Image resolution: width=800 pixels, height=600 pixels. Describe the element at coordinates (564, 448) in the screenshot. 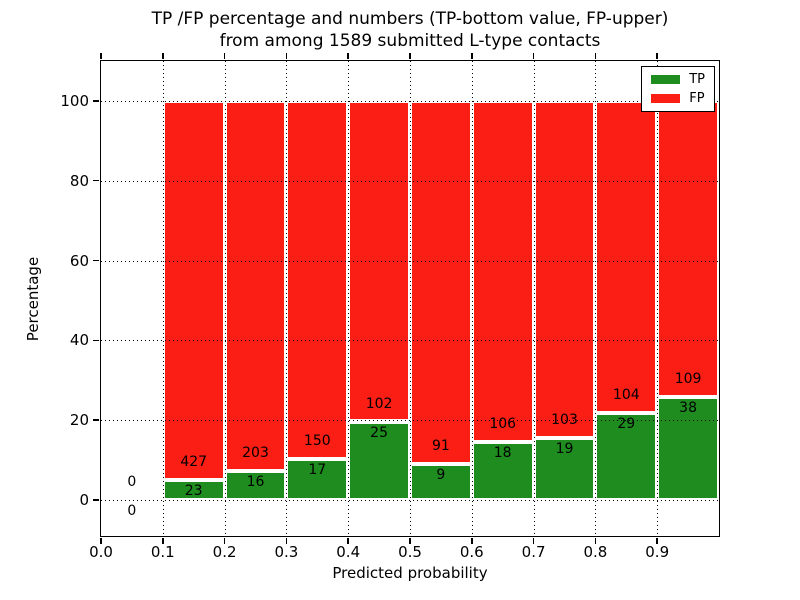

I see `tp-count-label: 19` at that location.